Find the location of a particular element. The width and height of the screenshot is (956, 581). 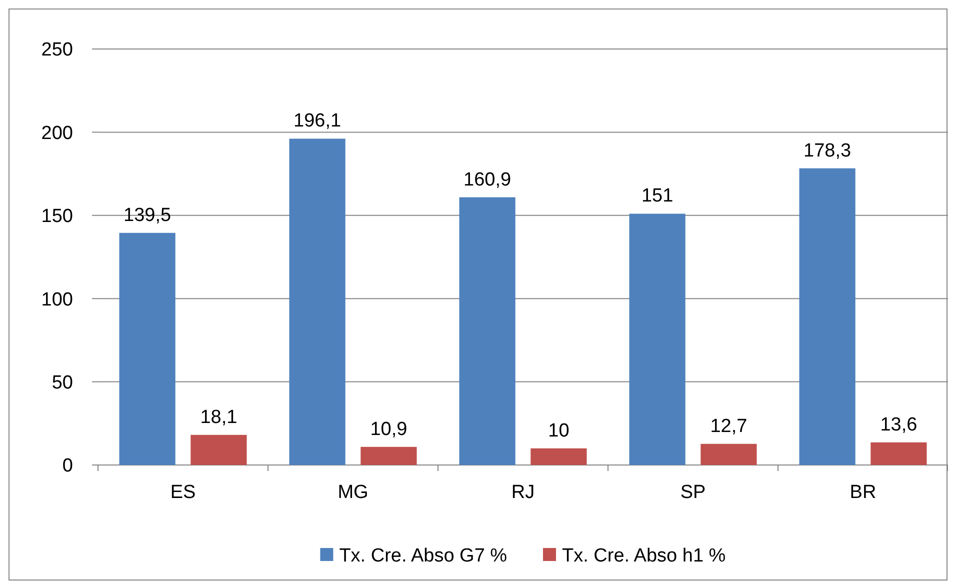

x-tick-label: BR is located at coordinates (863, 492).